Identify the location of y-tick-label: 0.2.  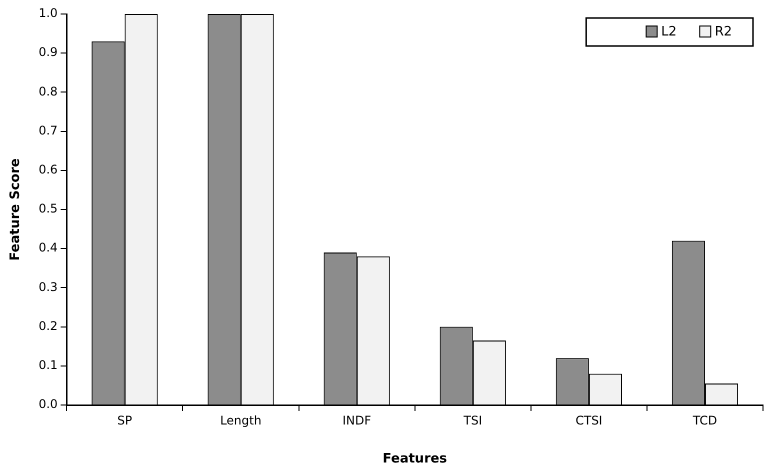
(48, 325).